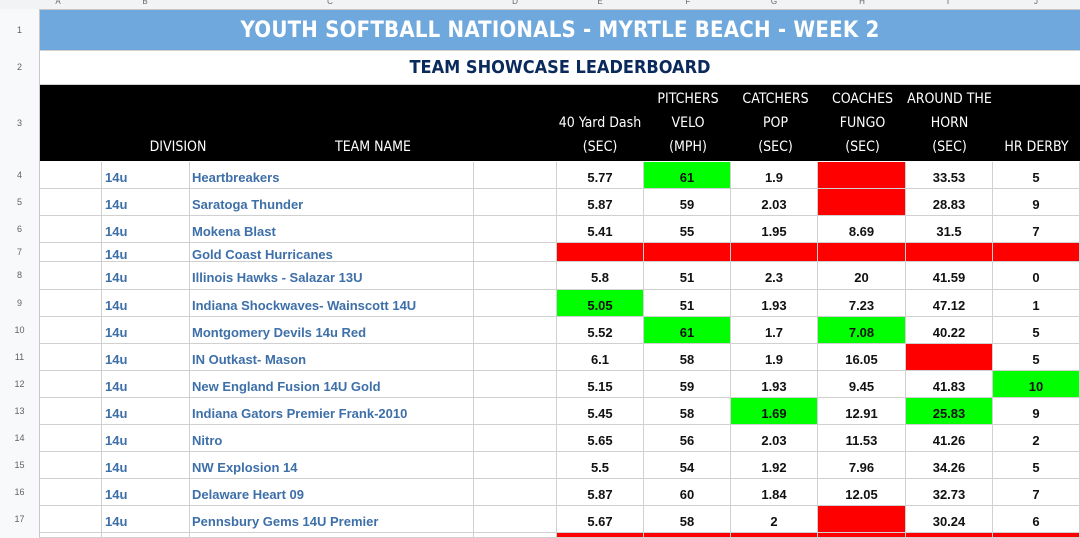 The image size is (1080, 538). I want to click on horn-cell: 33.53, so click(949, 175).